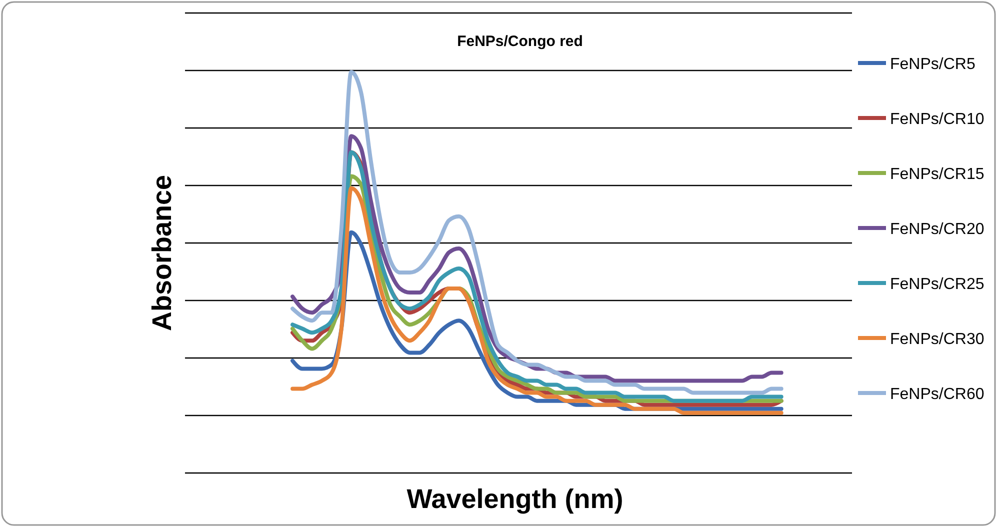 The image size is (998, 527). Describe the element at coordinates (937, 174) in the screenshot. I see `legend-label: FeNPs/CR15` at that location.